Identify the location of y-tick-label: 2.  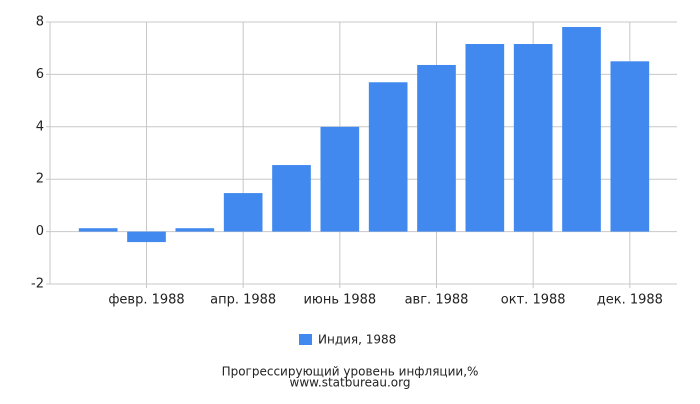
(40, 179).